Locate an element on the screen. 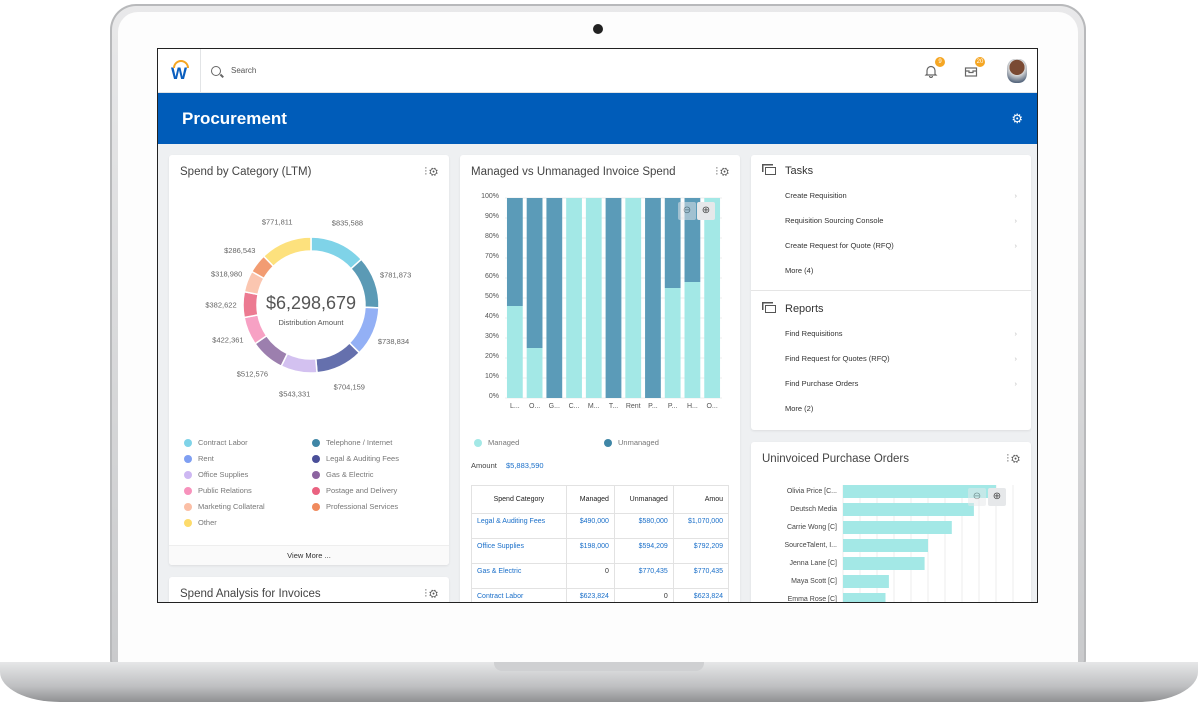 The height and width of the screenshot is (711, 1198). reports-icon is located at coordinates (770, 309).